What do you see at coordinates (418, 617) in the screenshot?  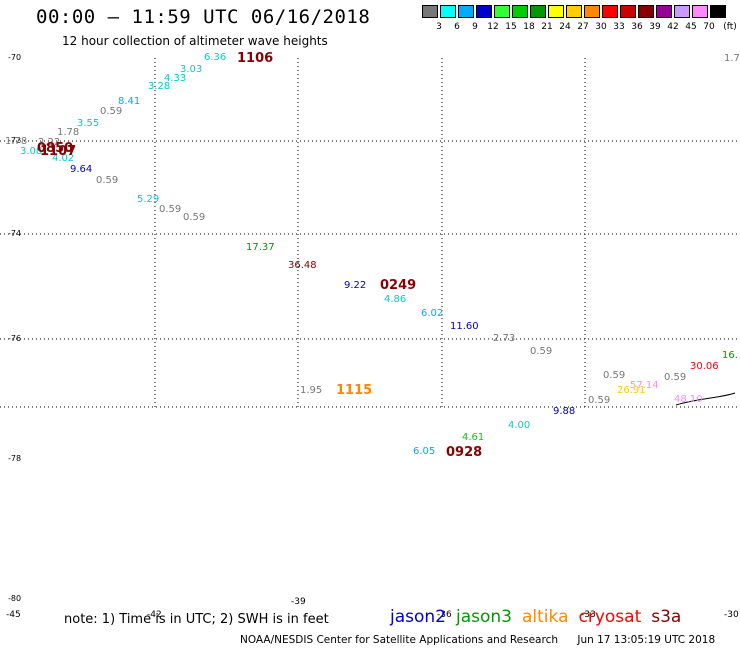 I see `satellite-jason2: jason2` at bounding box center [418, 617].